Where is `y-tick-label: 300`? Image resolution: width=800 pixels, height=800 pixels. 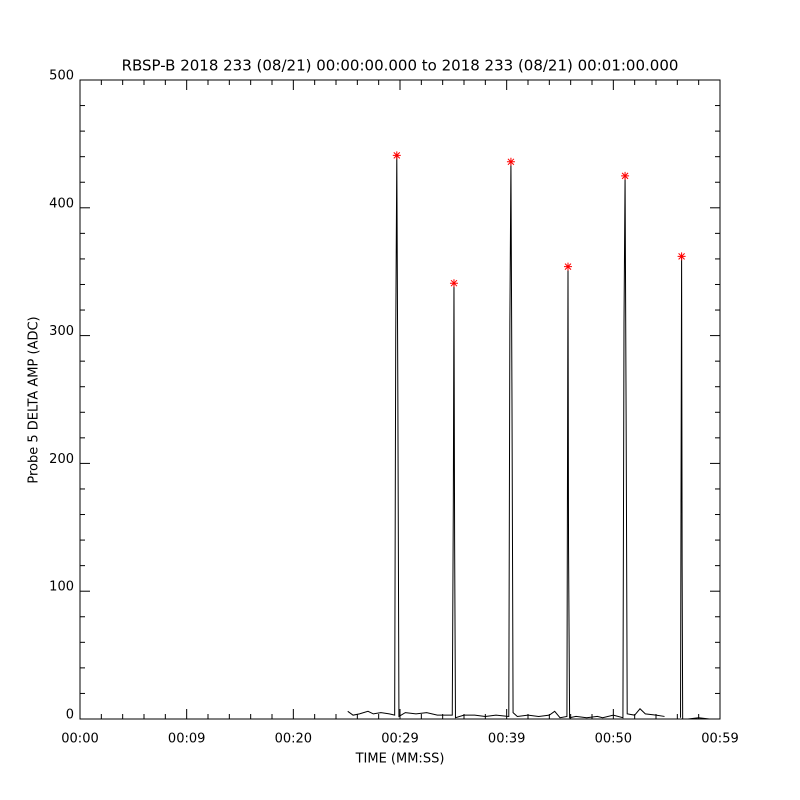
y-tick-label: 300 is located at coordinates (61, 331).